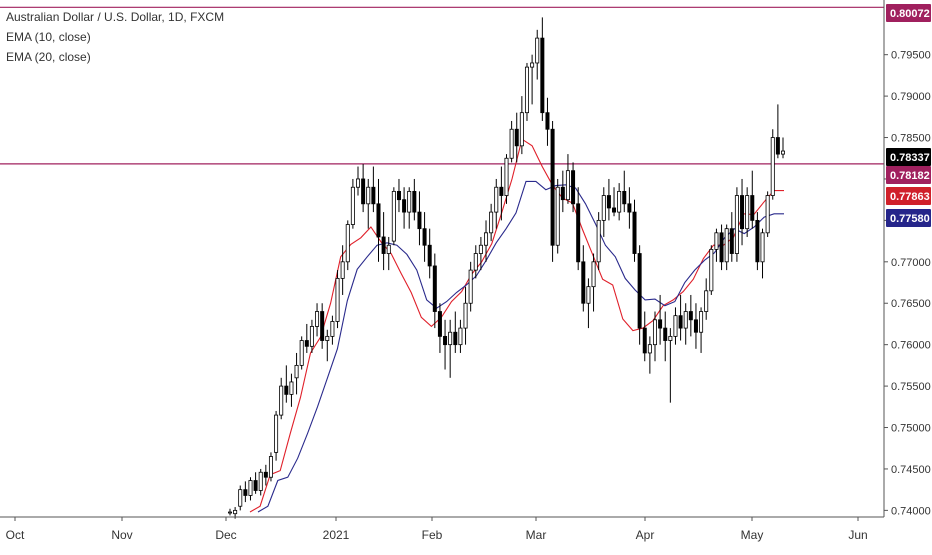 This screenshot has height=555, width=932. I want to click on y-tick-label: 0.75000, so click(911, 429).